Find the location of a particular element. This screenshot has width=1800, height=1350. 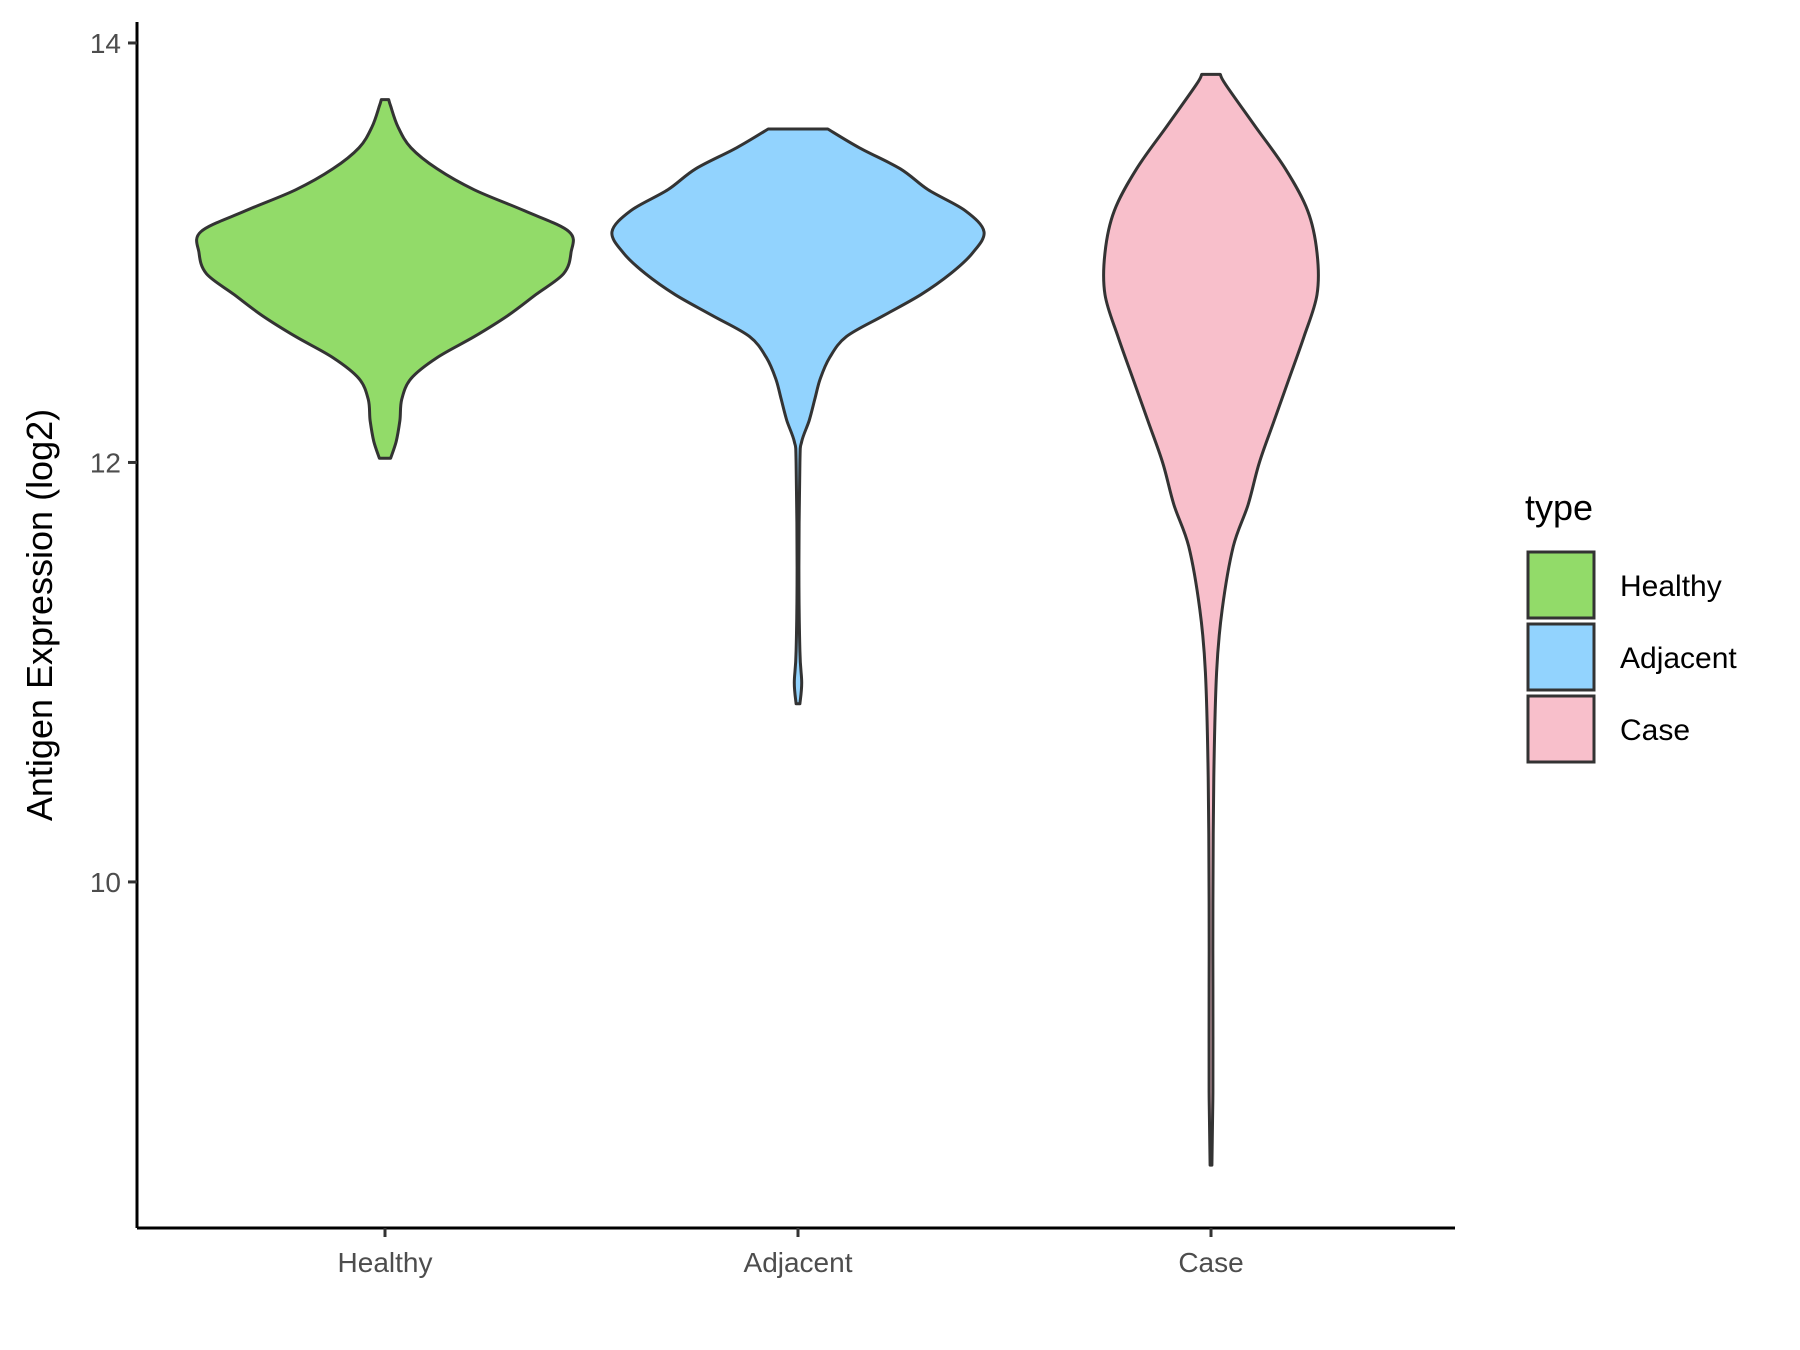

legend-label-adjacent: Adjacent is located at coordinates (1678, 658).